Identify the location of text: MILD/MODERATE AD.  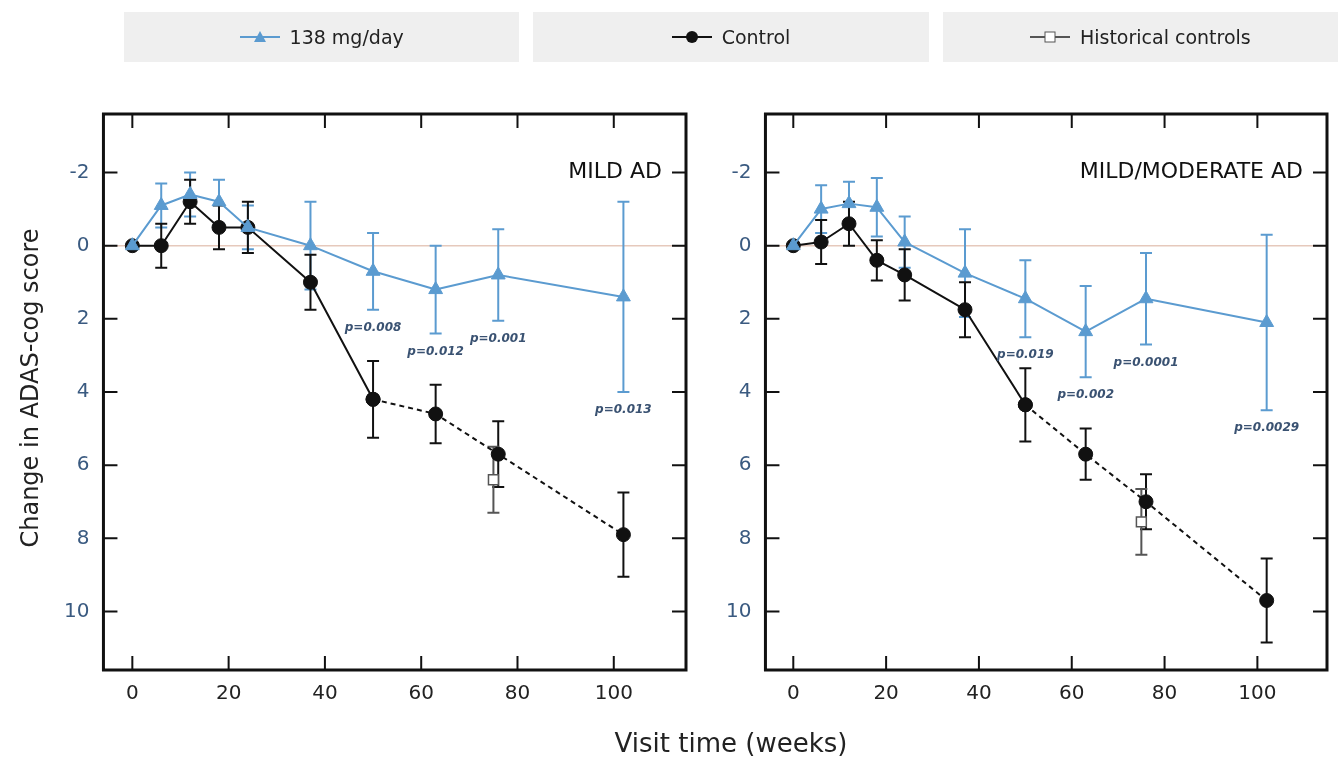
(1191, 171).